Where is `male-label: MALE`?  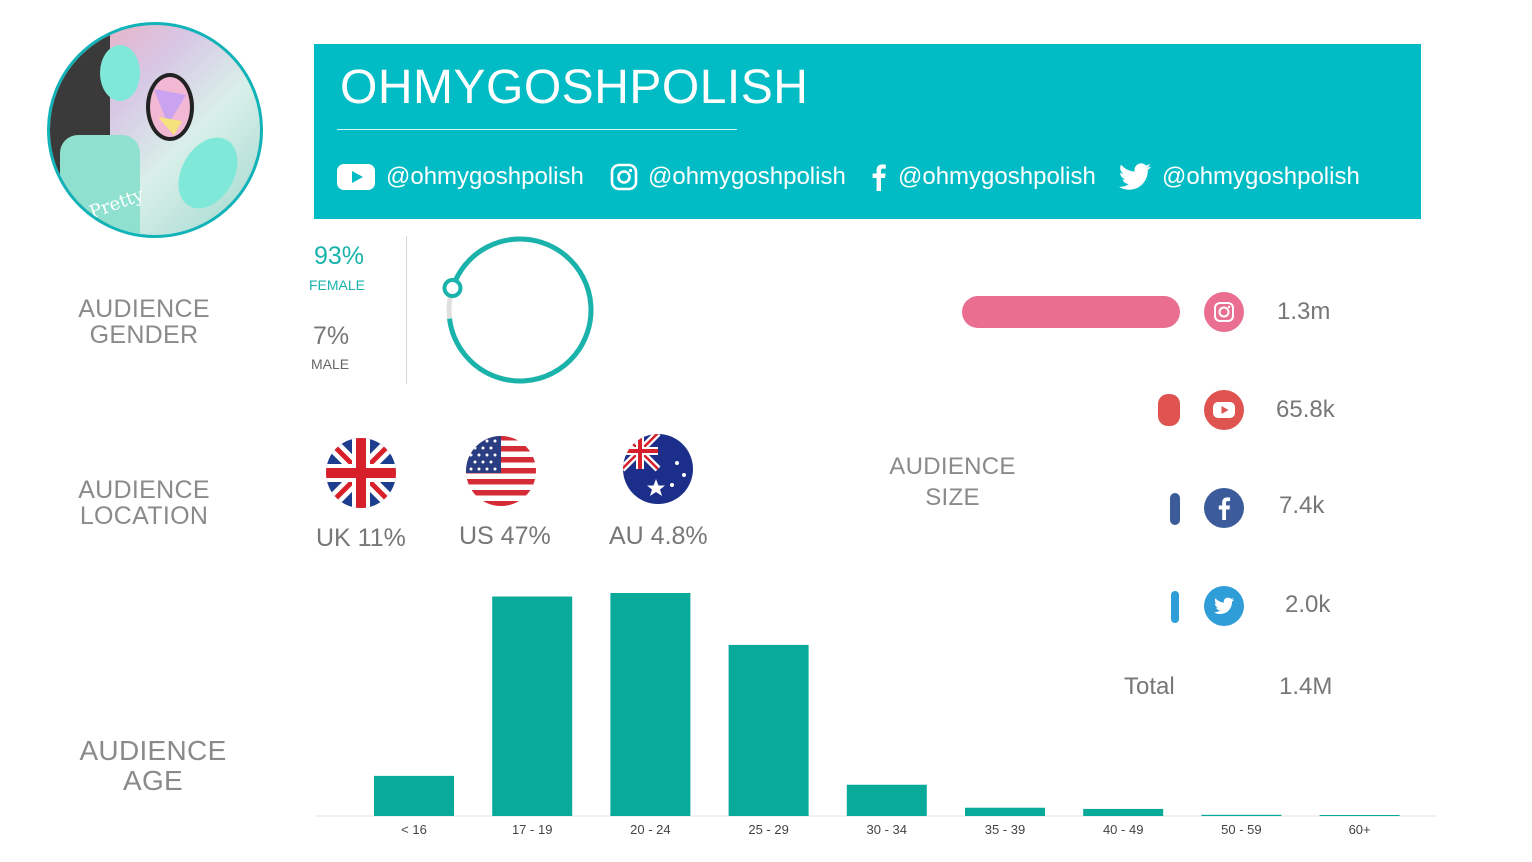
male-label: MALE is located at coordinates (330, 364).